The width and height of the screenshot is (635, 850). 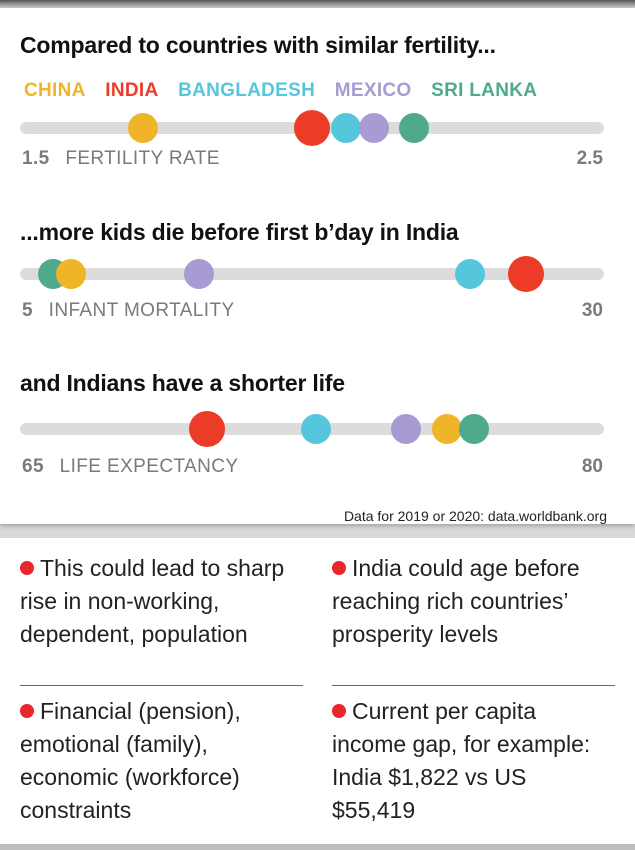 I want to click on legend: CHINA INDIA BANGLADESH MEXICO SRI LANKA, so click(x=287, y=91).